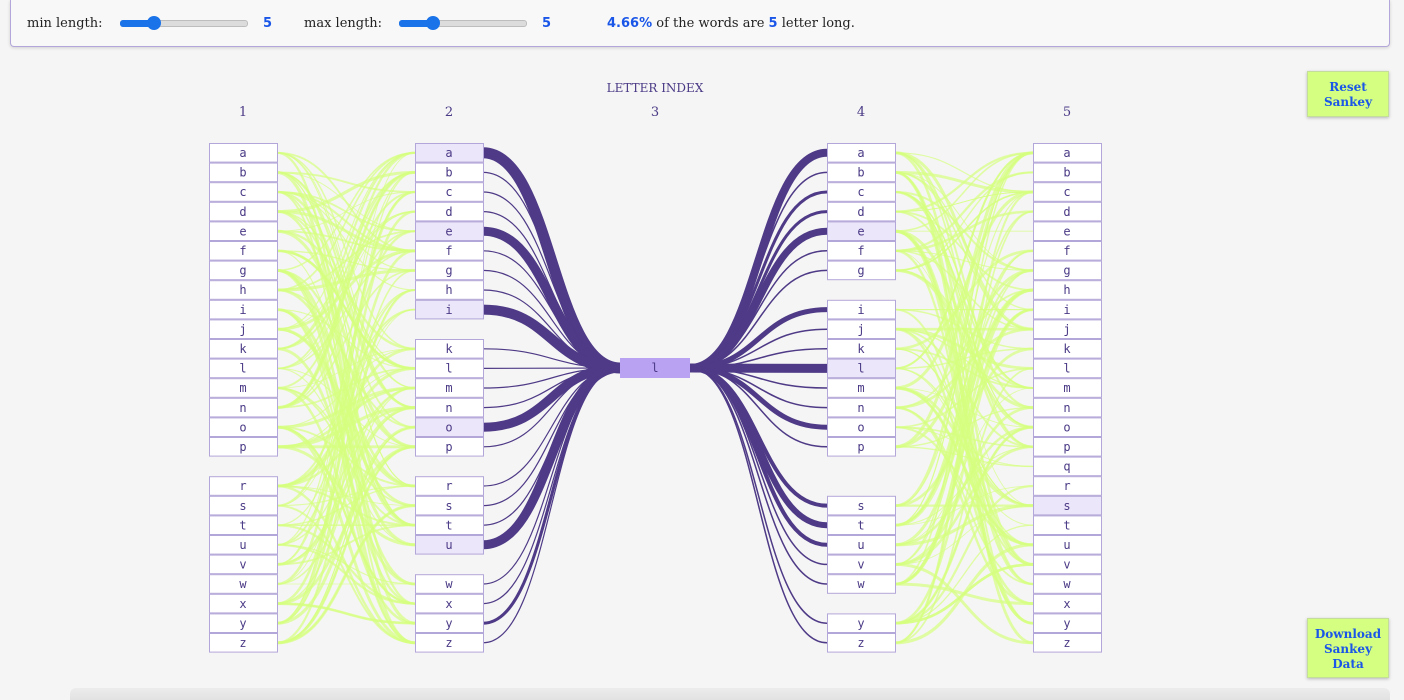  Describe the element at coordinates (1067, 211) in the screenshot. I see `node-5-d` at that location.